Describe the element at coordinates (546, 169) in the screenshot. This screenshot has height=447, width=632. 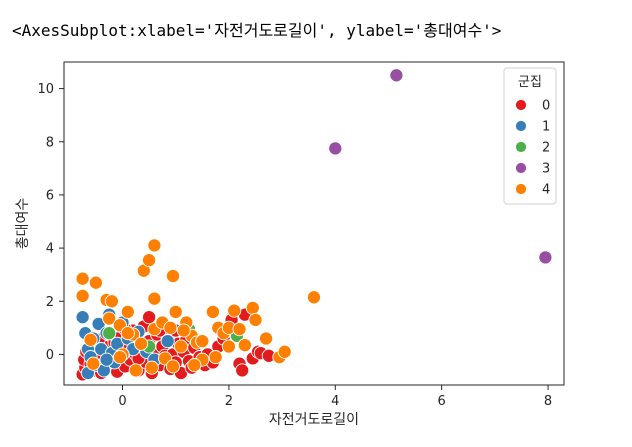
I see `legend-label-3: 3` at that location.